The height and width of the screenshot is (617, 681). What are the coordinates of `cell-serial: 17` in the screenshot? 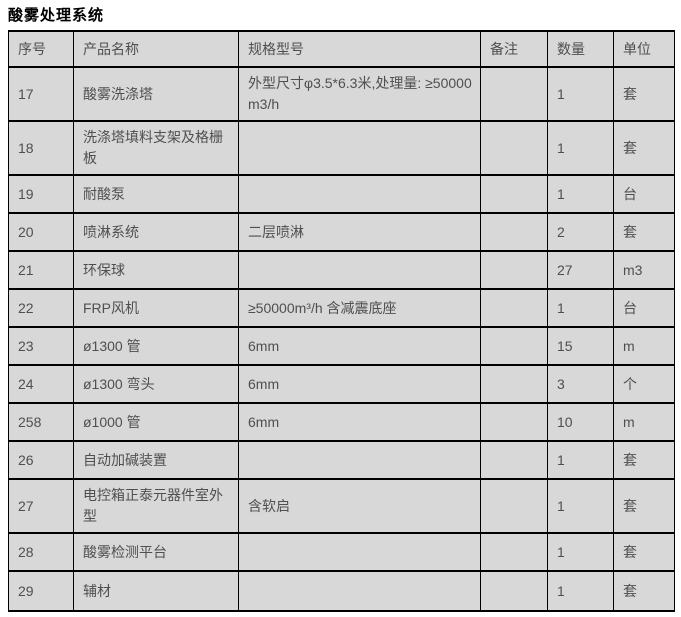 It's located at (41, 94).